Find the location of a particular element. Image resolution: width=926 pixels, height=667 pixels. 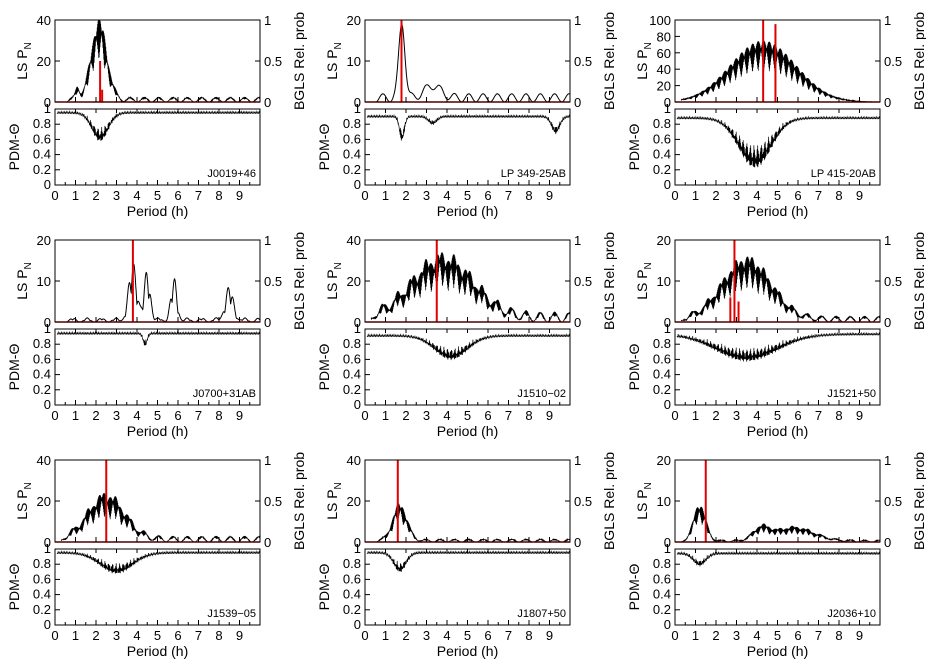

pdm-tick-label: 0.2 is located at coordinates (42, 169).